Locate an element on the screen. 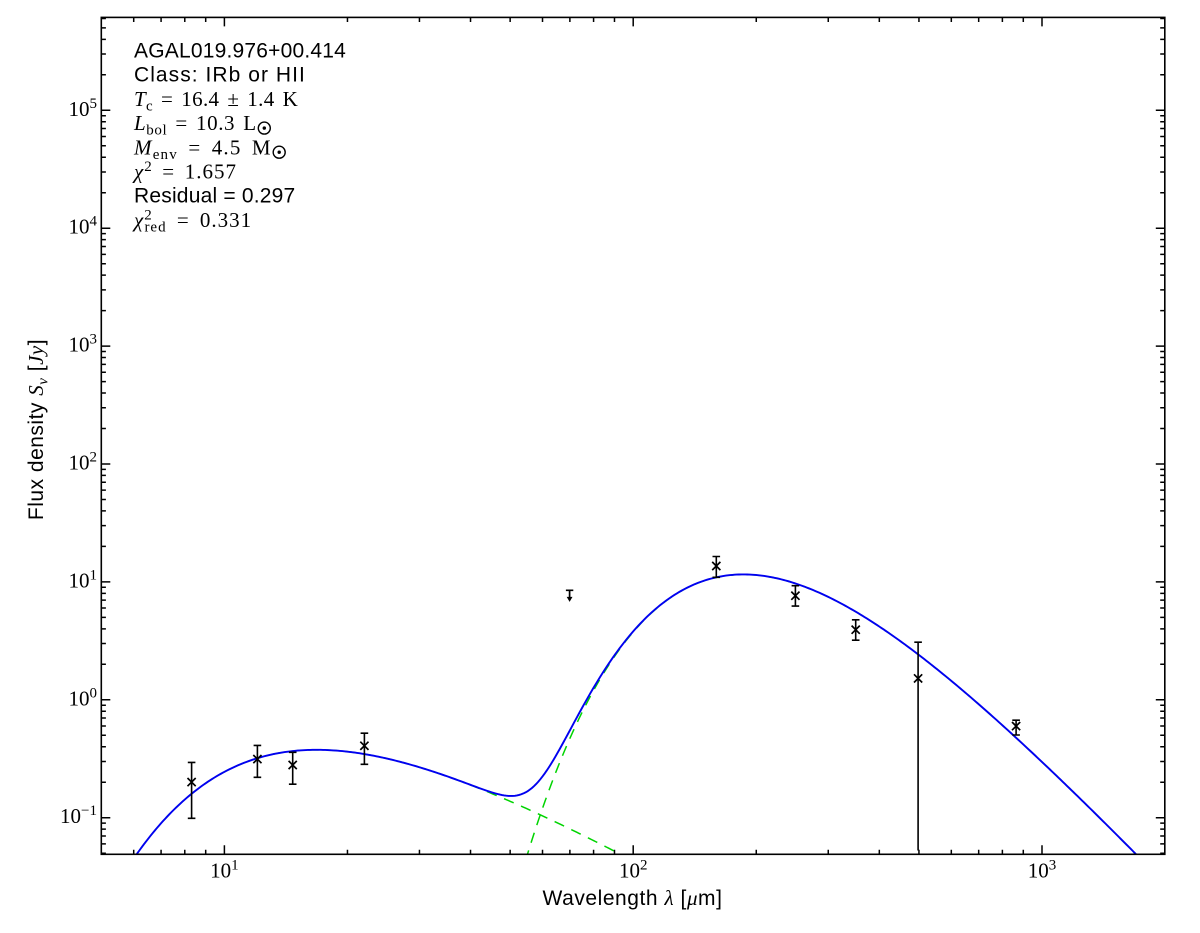  svg-text: Tc = 16.4 ± 1.4 K is located at coordinates (216, 101).